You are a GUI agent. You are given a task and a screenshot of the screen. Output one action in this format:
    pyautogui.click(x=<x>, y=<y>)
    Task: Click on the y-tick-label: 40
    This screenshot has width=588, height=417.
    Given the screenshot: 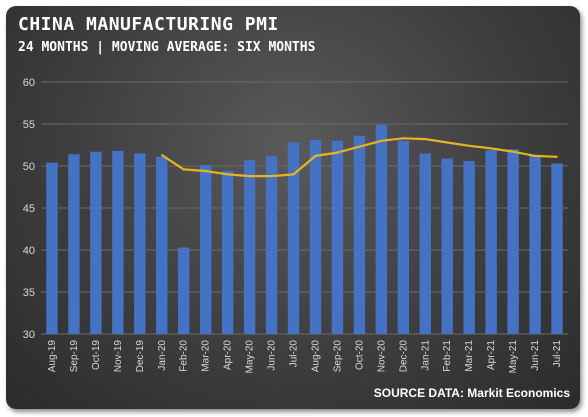 What is the action you would take?
    pyautogui.click(x=29, y=251)
    